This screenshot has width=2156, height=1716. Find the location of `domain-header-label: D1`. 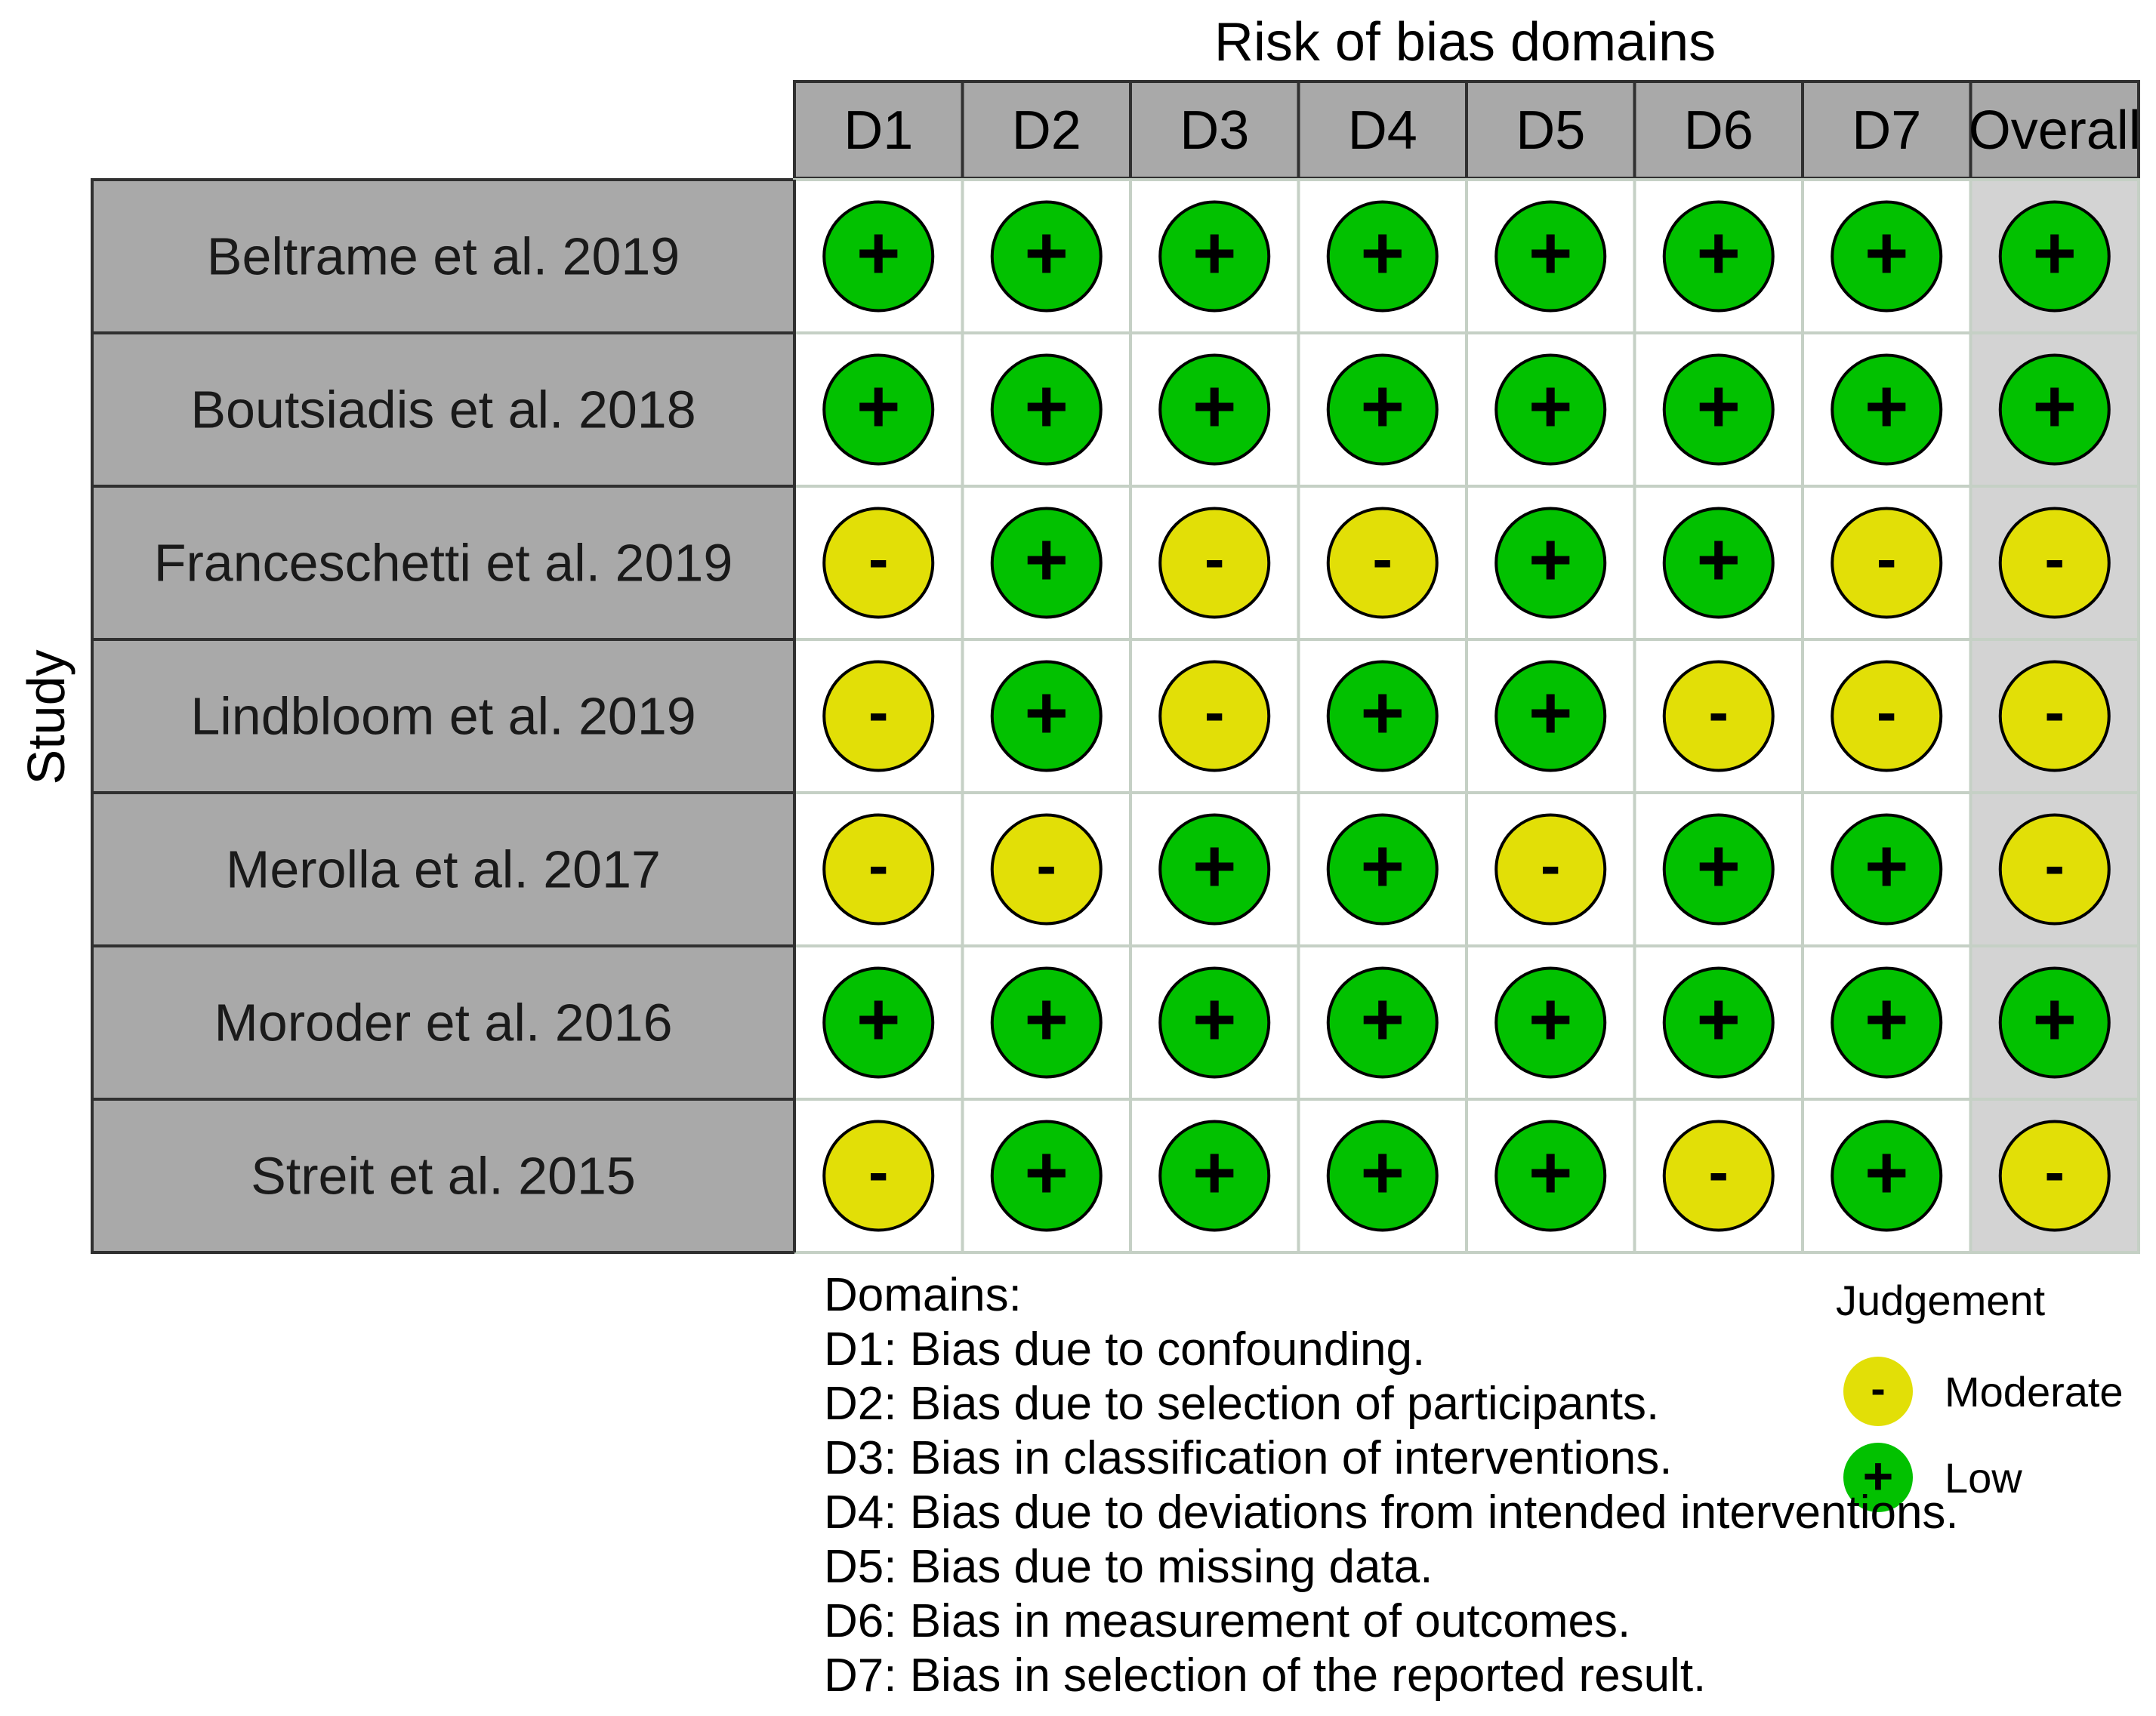

domain-header-label: D1 is located at coordinates (878, 130).